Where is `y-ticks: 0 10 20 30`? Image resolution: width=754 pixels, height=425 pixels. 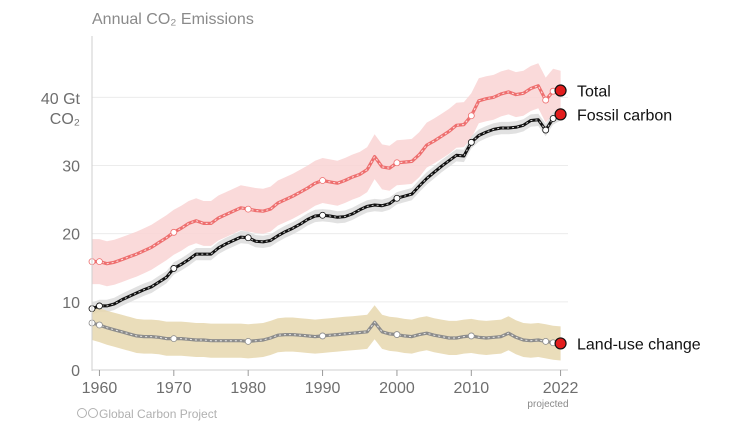 y-ticks: 0 10 20 30 is located at coordinates (71, 269).